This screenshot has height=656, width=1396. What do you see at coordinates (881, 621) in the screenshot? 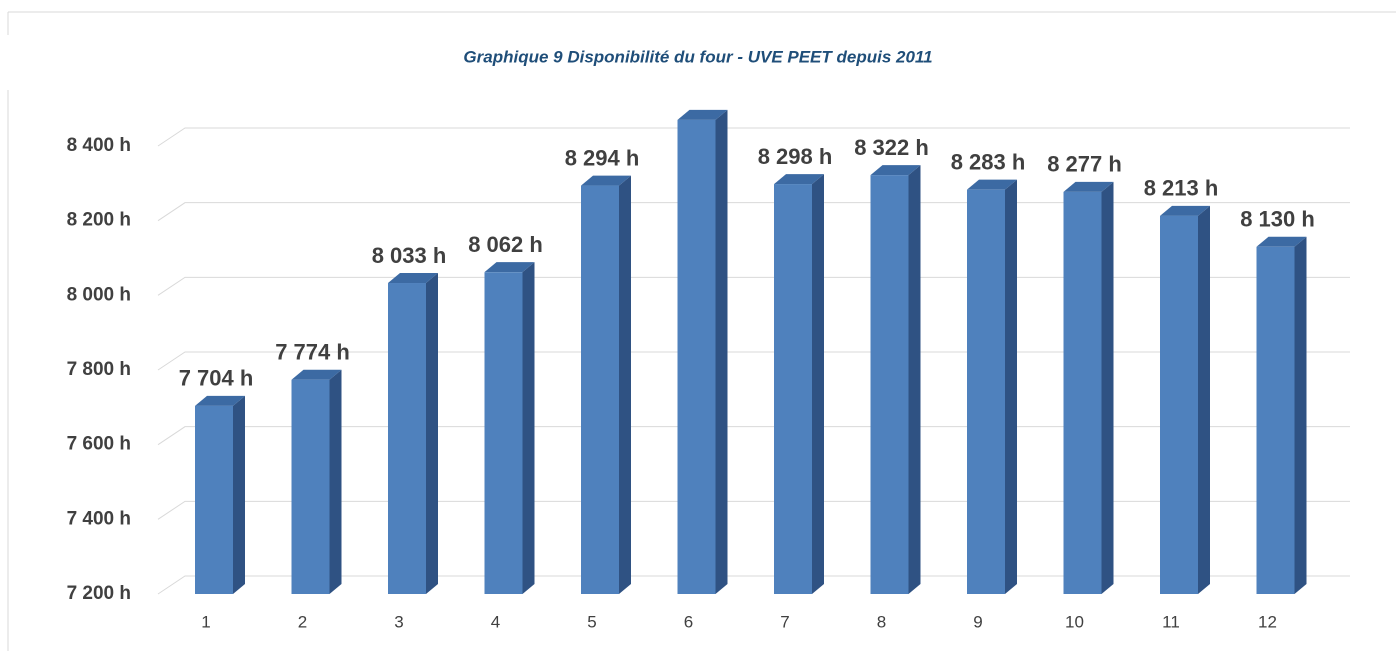
I see `x-tick-label: 8` at bounding box center [881, 621].